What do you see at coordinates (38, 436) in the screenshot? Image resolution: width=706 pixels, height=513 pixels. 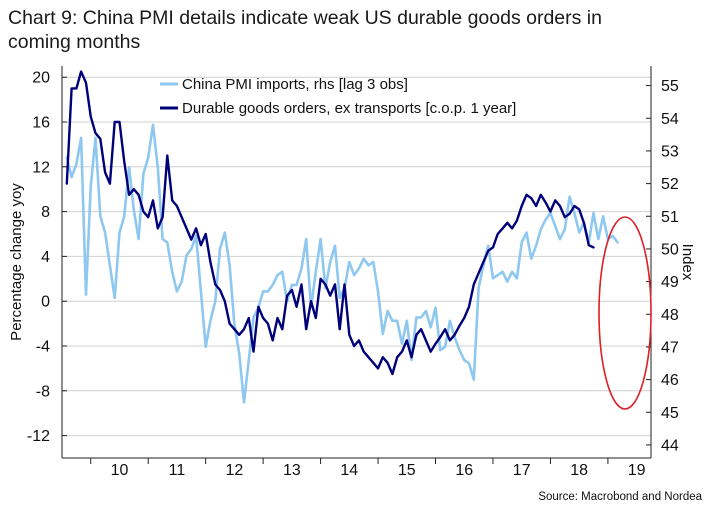 I see `y-tick-label: -12` at bounding box center [38, 436].